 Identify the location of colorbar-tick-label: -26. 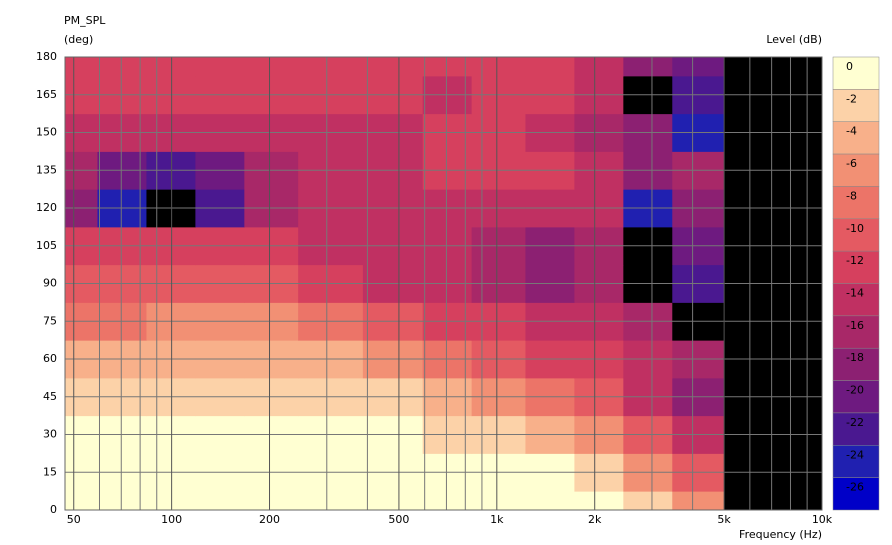
(855, 487).